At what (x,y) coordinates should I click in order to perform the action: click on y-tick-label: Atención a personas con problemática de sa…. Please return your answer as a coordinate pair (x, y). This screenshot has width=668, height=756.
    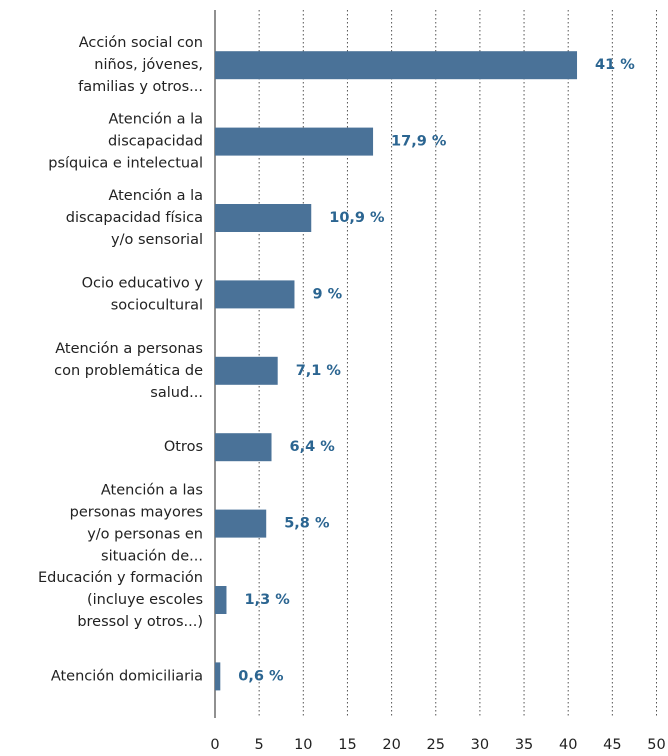
    Looking at the image, I should click on (128, 371).